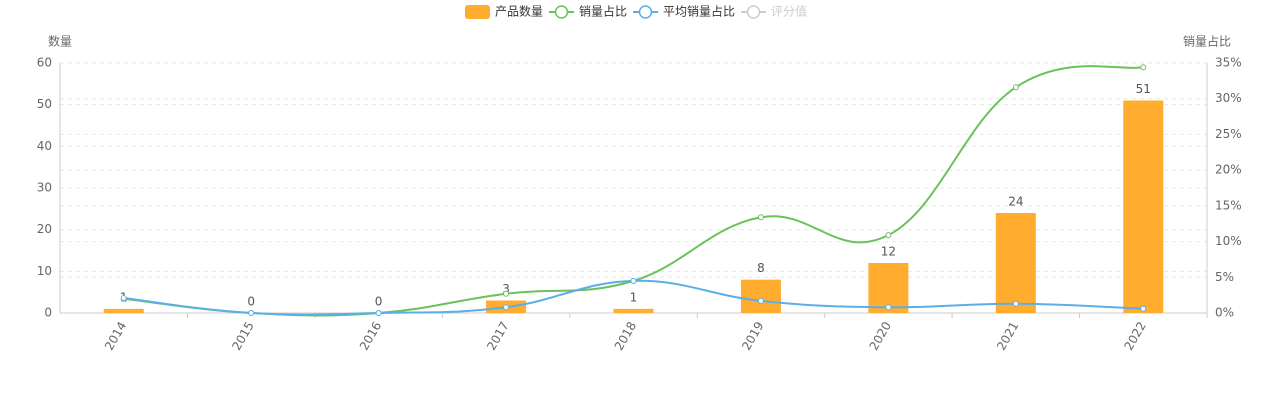 The width and height of the screenshot is (1278, 400). What do you see at coordinates (789, 11) in the screenshot?
I see `legend-label: 评分值` at bounding box center [789, 11].